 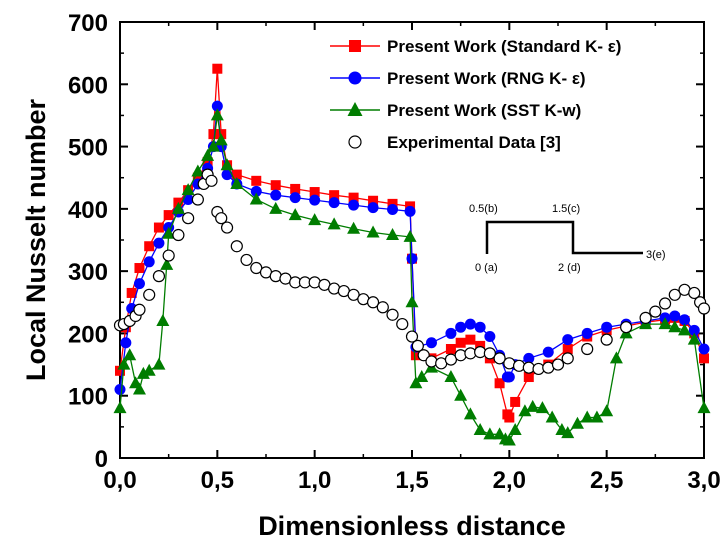 I want to click on legend-item-rng: Present Work (RNG K- ε), so click(x=458, y=78).